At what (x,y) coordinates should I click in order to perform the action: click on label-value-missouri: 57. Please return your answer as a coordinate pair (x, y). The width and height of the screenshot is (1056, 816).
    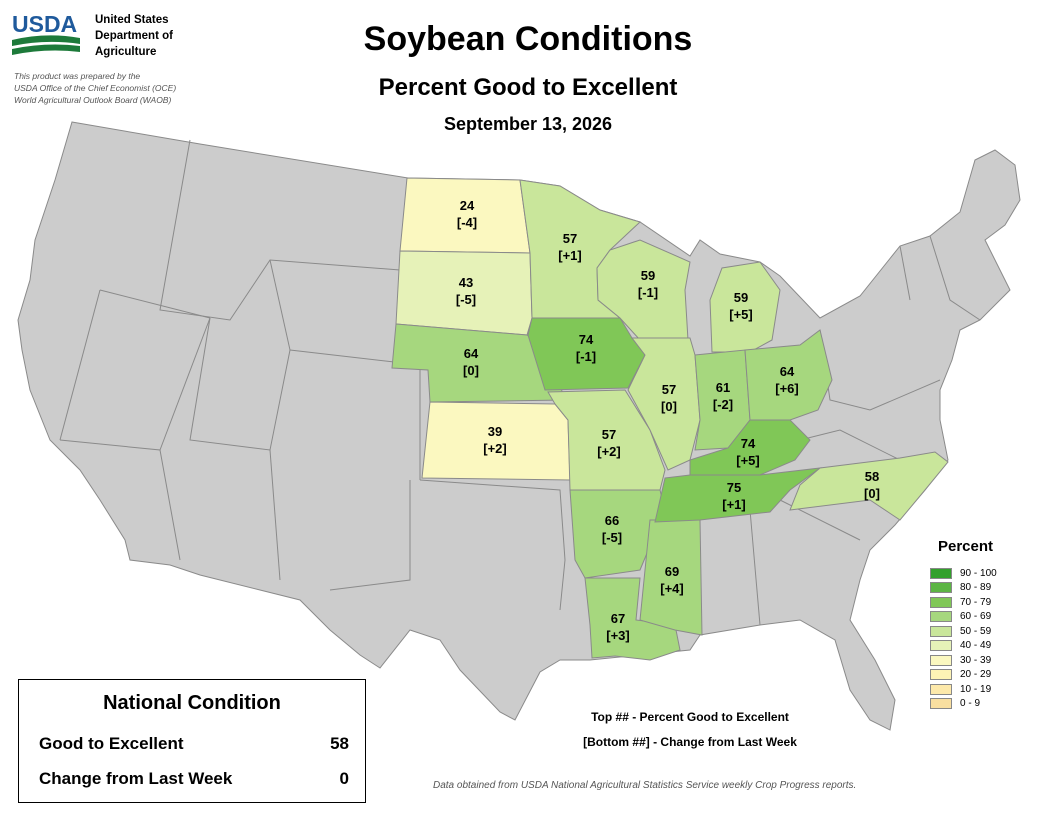
    Looking at the image, I should click on (609, 434).